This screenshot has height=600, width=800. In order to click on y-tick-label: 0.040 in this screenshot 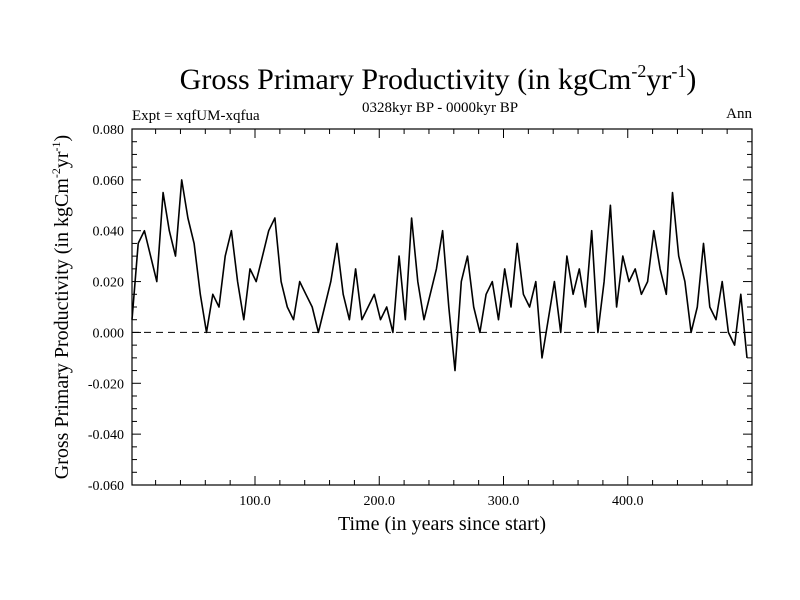, I will do `click(109, 232)`.